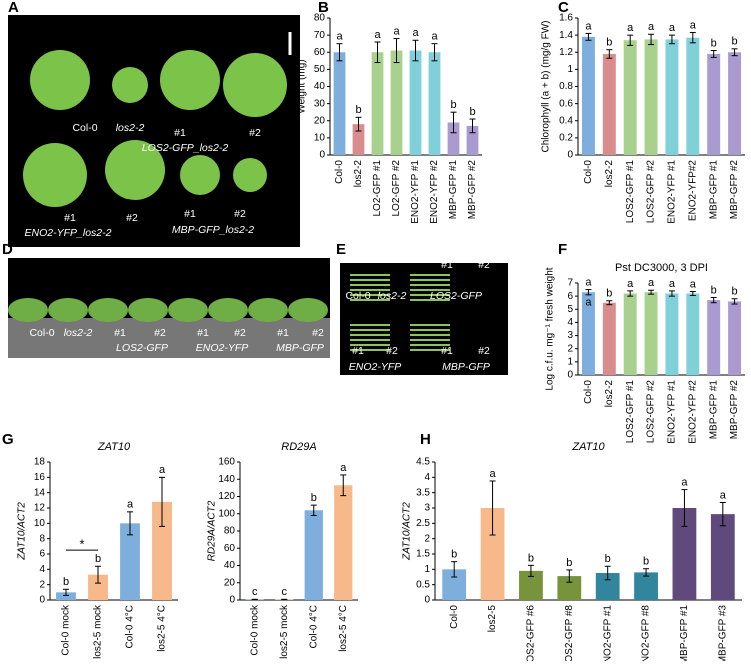 The height and width of the screenshot is (666, 751). I want to click on x-tick-label: LO2-GFP #2, so click(396, 188).